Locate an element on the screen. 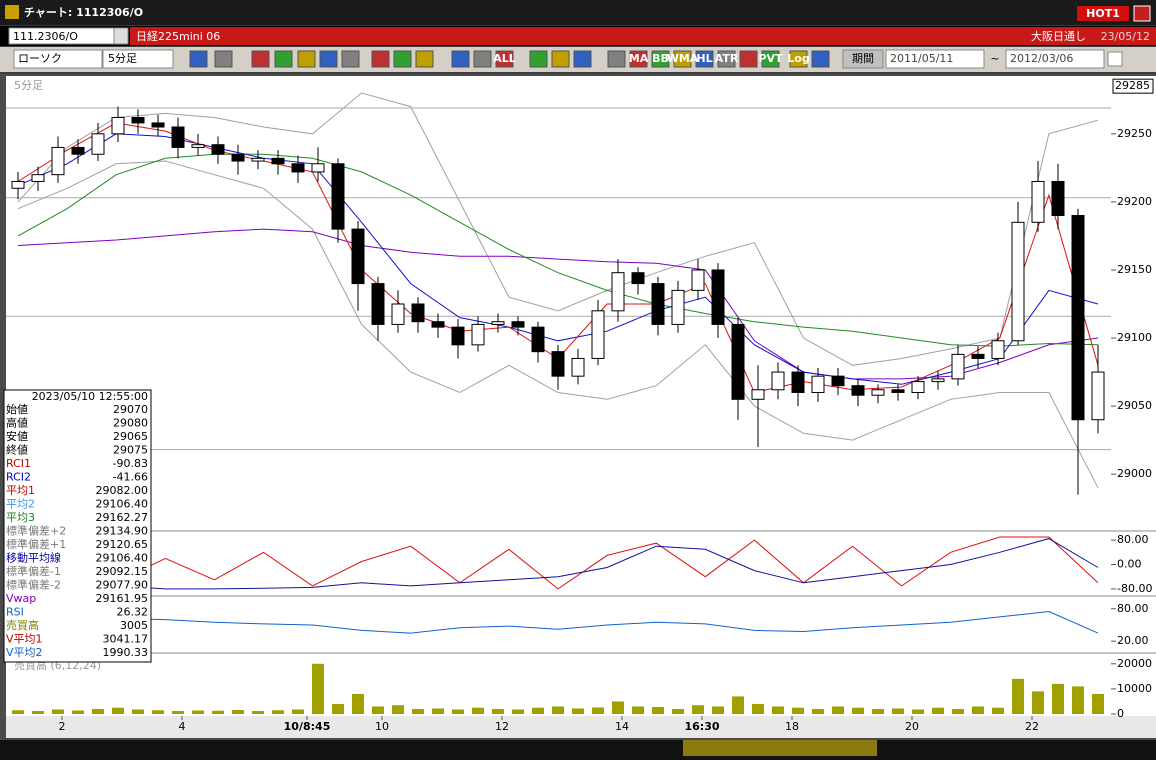  period-label: 期間 is located at coordinates (863, 58).